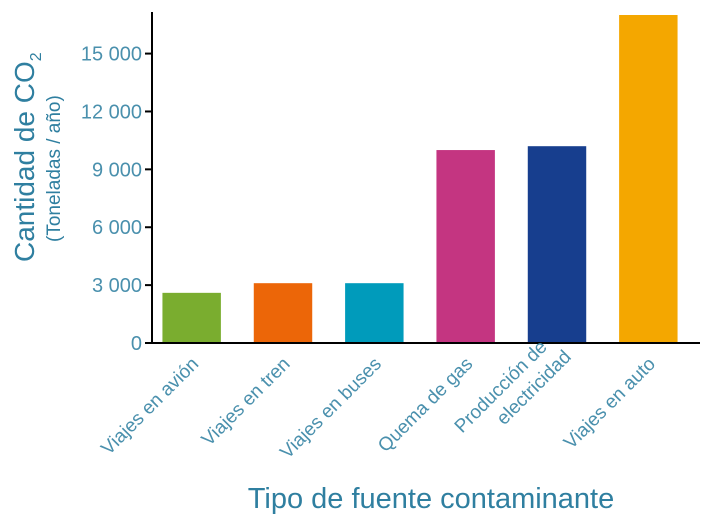 This screenshot has width=709, height=519. I want to click on svg-text: Cantidad de CO2, so click(27, 157).